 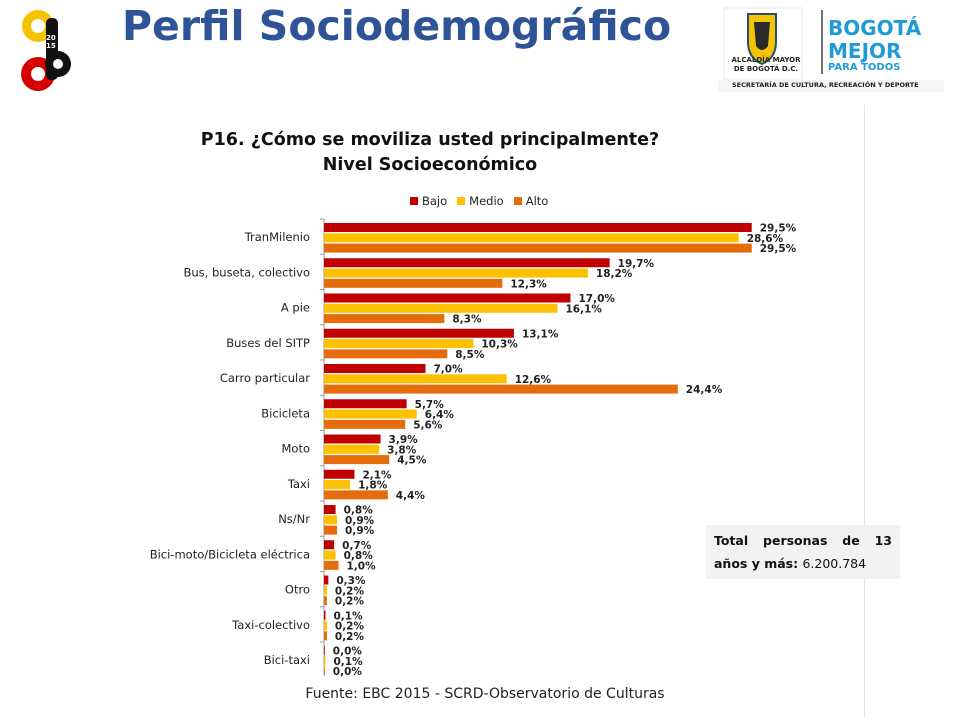 What do you see at coordinates (614, 274) in the screenshot?
I see `data-label: 18,2%` at bounding box center [614, 274].